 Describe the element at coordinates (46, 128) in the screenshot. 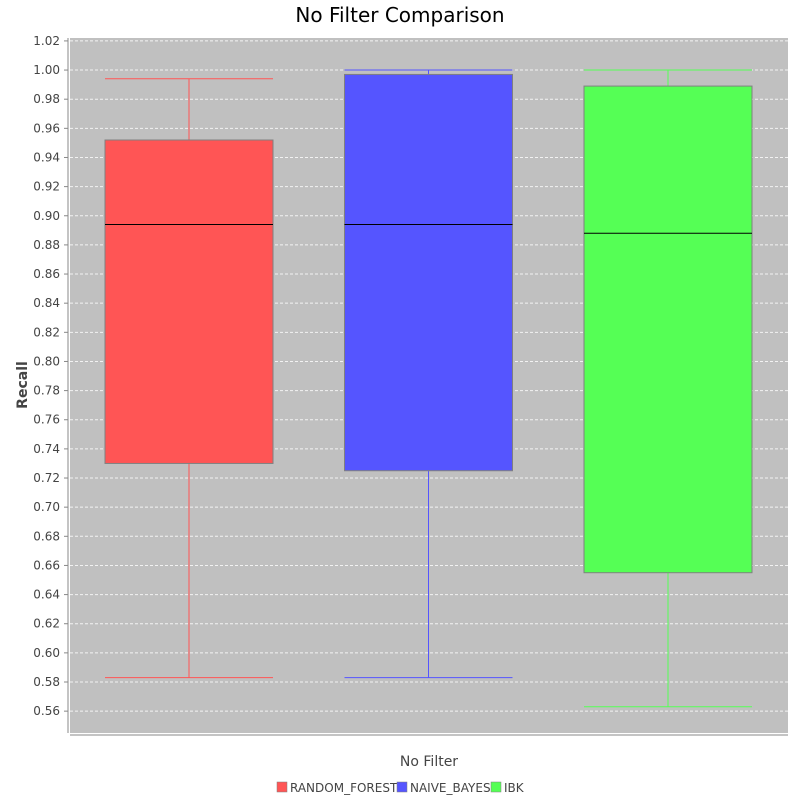

I see `y-tick-label: 0.96` at that location.